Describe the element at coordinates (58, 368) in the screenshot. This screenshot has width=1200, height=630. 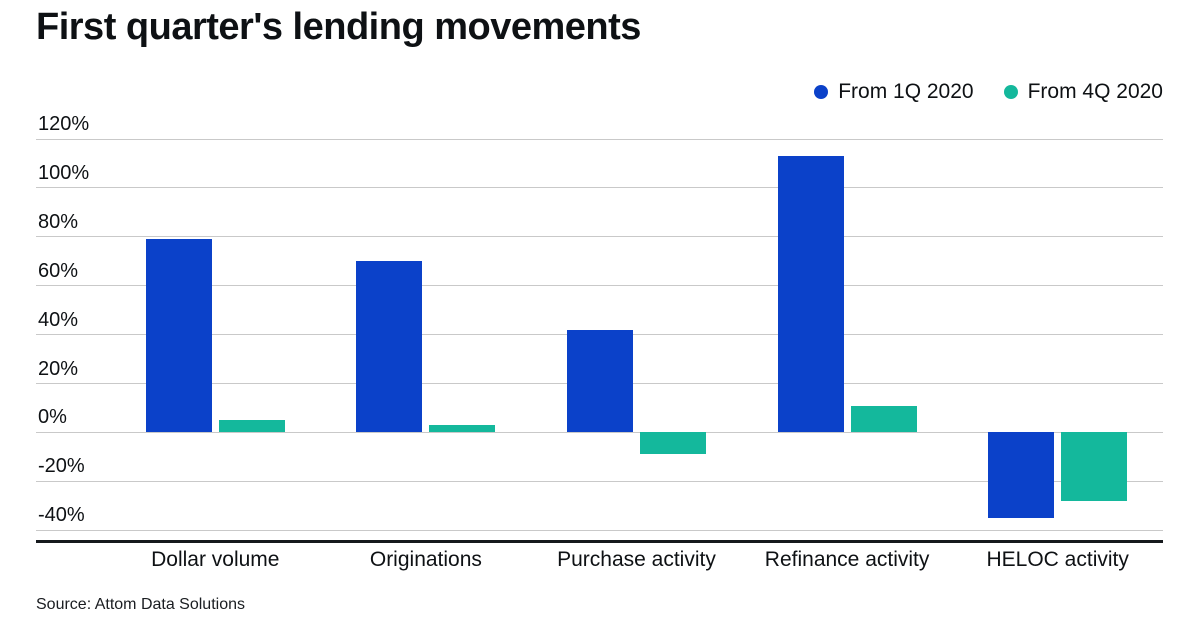
I see `y-axis-tick-label: 20%` at that location.